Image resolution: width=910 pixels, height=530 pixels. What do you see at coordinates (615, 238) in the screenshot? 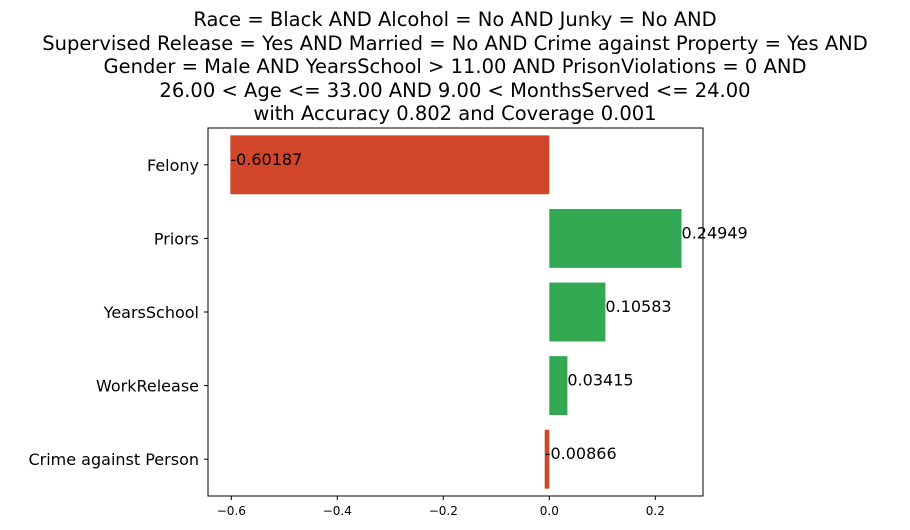
I see `bar-priors` at bounding box center [615, 238].